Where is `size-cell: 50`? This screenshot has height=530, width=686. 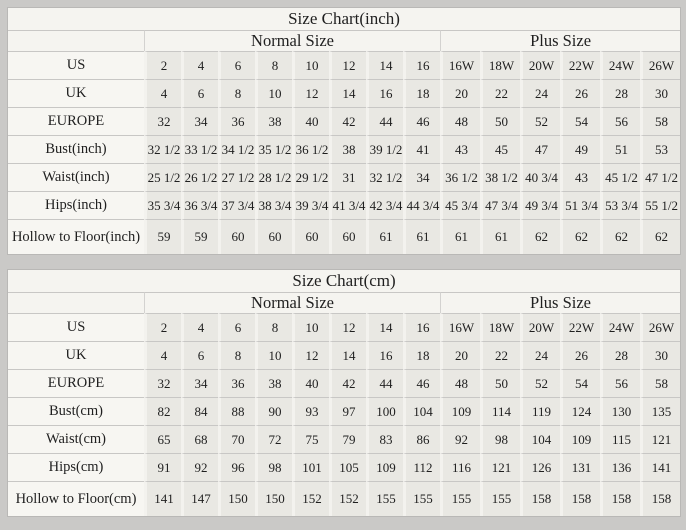 size-cell: 50 is located at coordinates (500, 121).